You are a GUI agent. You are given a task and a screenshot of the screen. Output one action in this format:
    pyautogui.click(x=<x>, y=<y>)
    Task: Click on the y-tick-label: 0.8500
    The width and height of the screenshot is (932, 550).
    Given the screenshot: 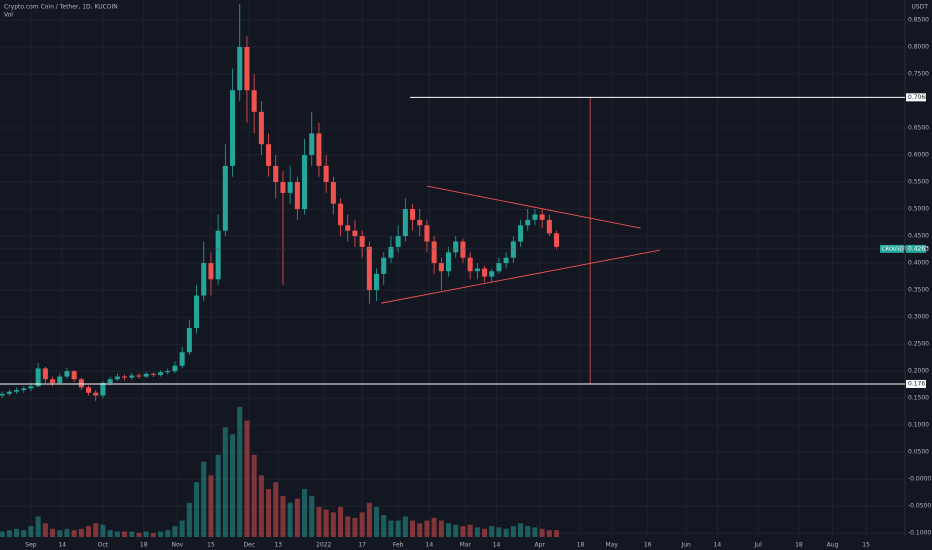 What is the action you would take?
    pyautogui.click(x=918, y=19)
    